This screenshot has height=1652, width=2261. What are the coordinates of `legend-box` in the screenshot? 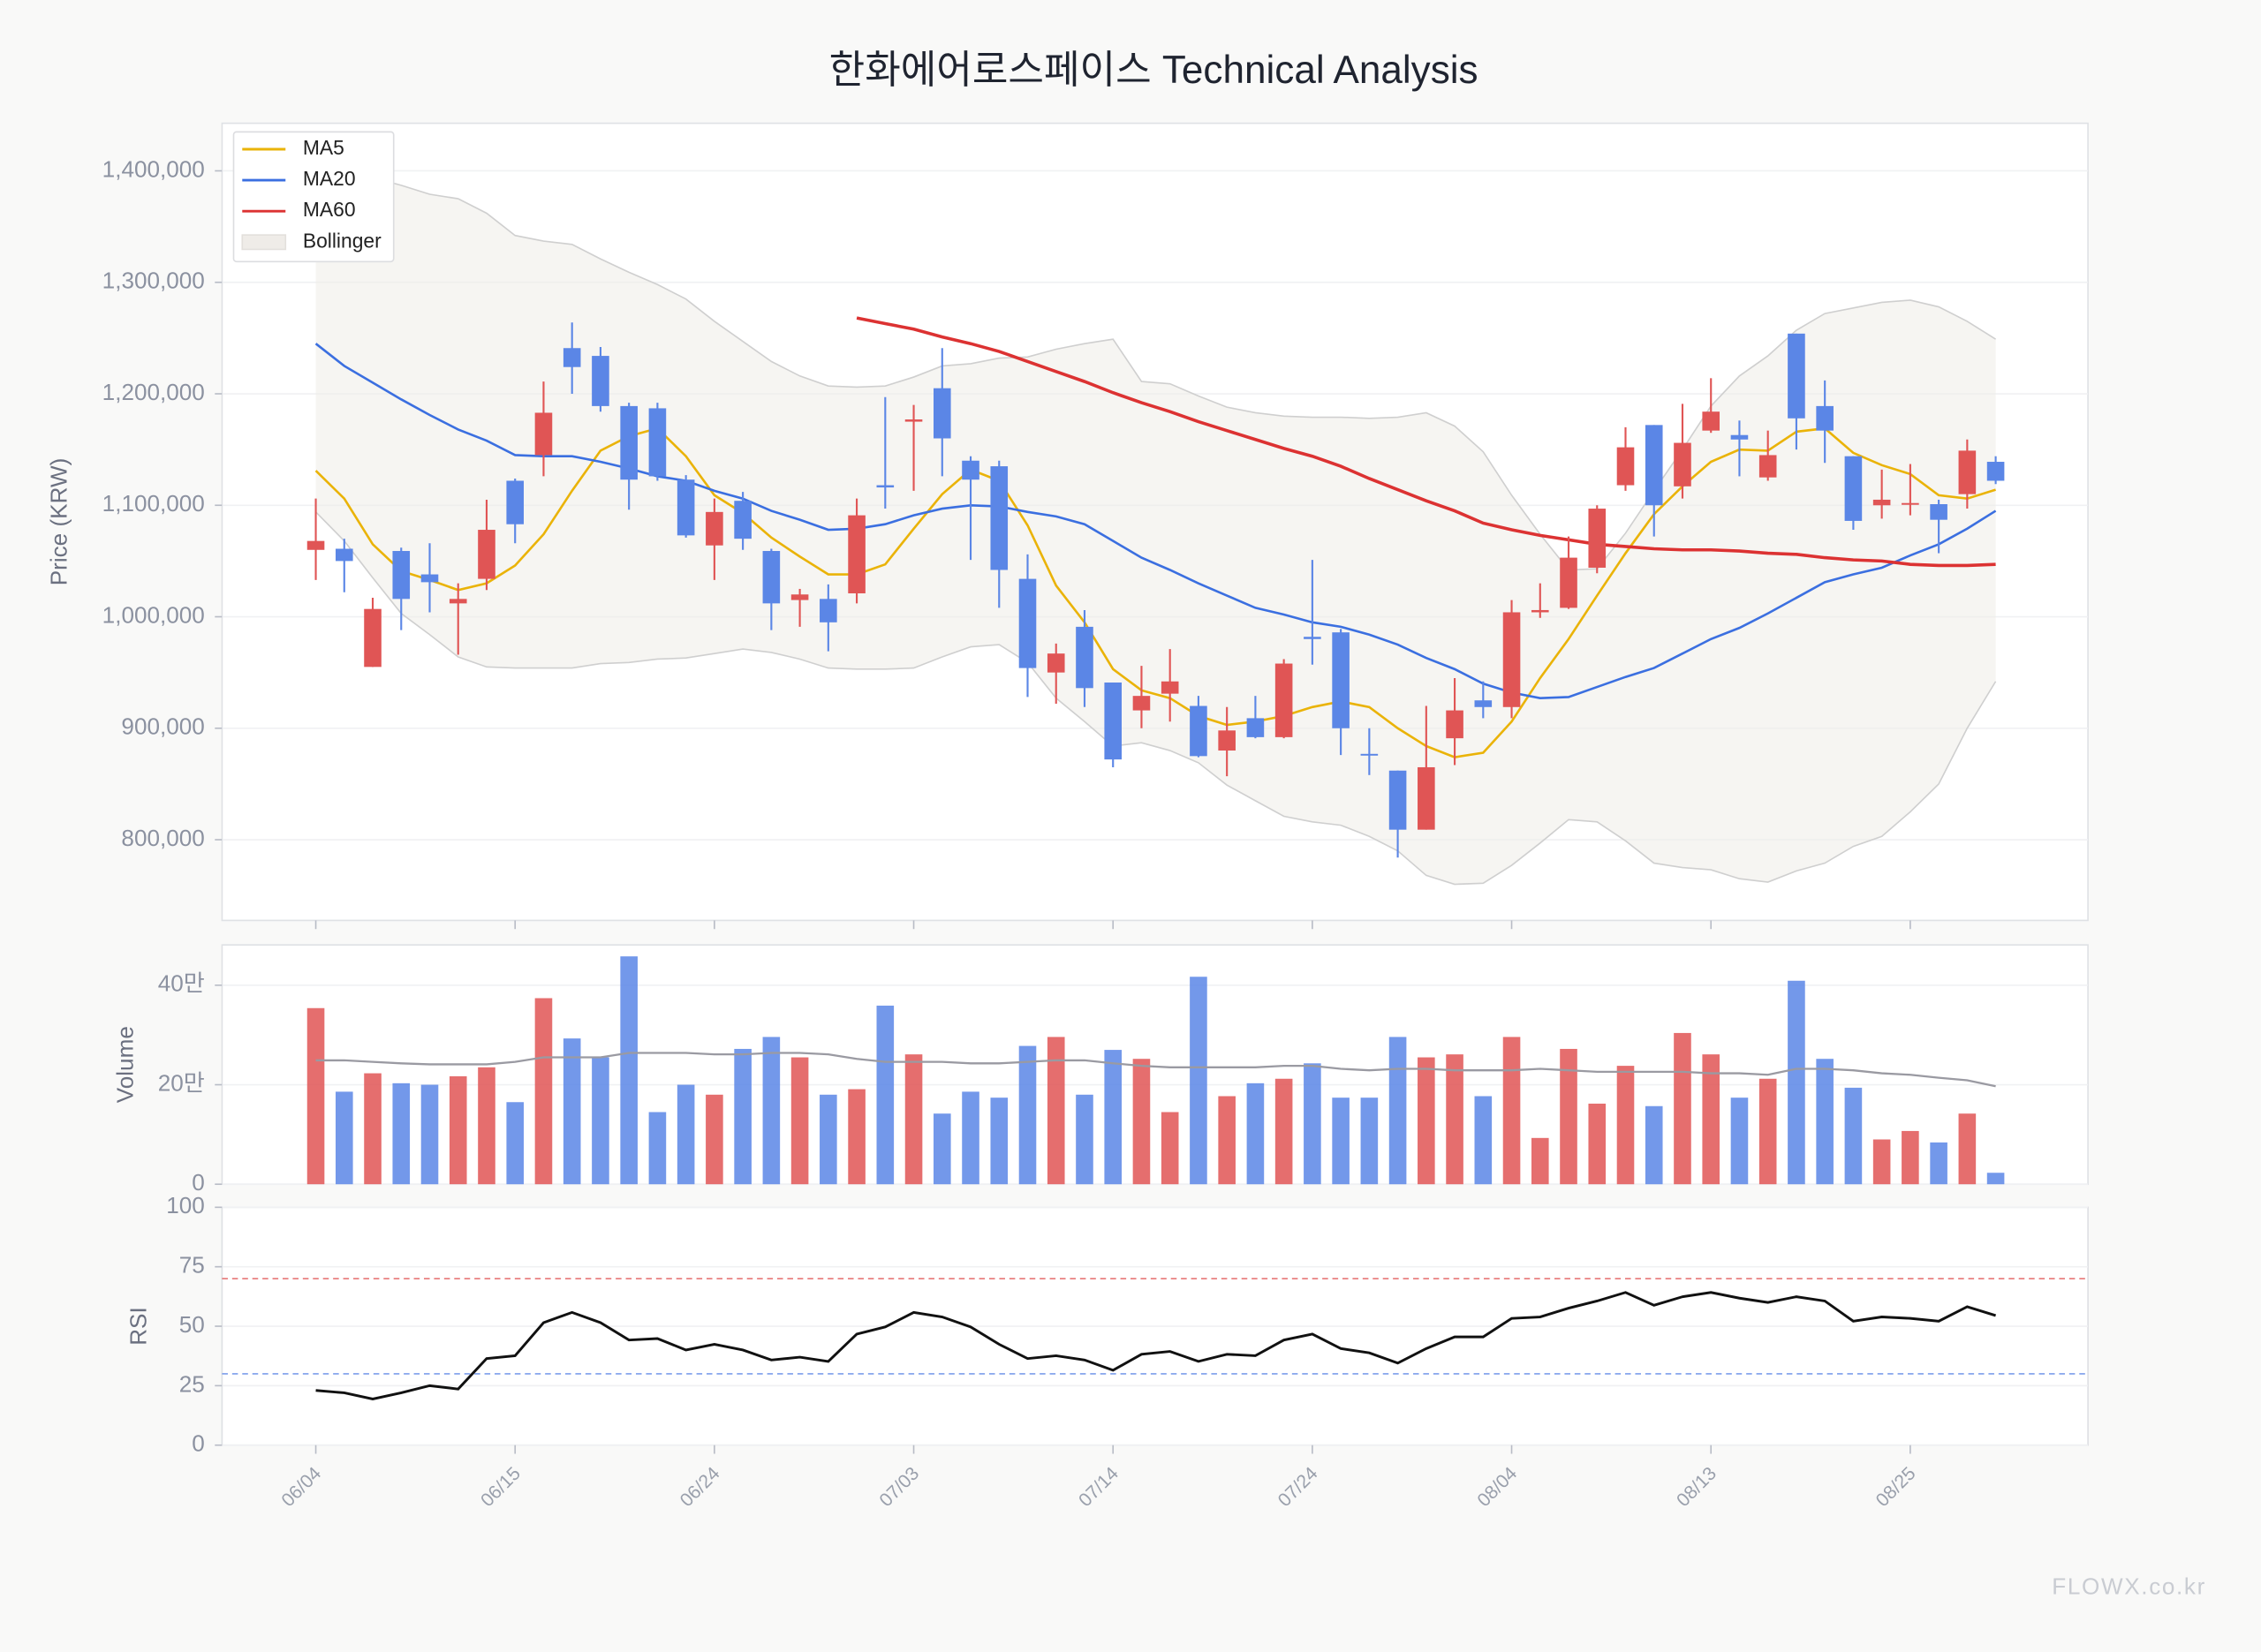 It's located at (314, 197).